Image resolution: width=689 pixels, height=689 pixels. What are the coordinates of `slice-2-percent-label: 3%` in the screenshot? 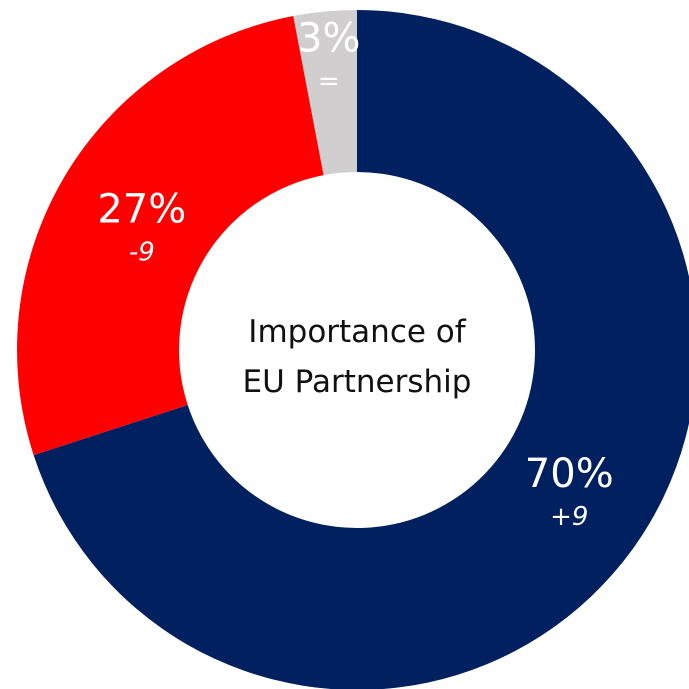 It's located at (328, 38).